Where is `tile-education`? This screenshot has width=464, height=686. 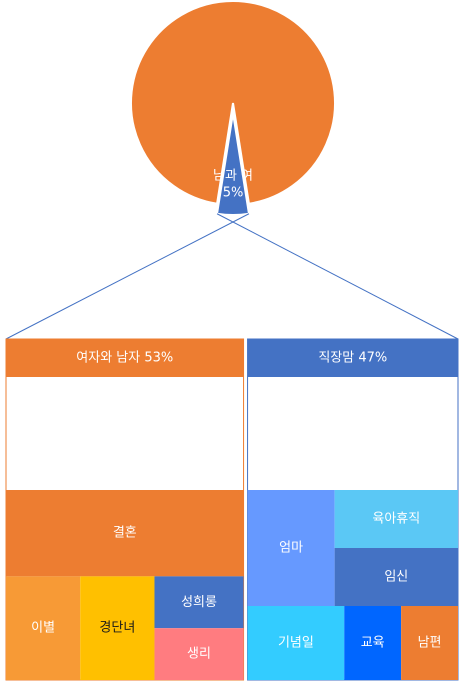
tile-education is located at coordinates (373, 643).